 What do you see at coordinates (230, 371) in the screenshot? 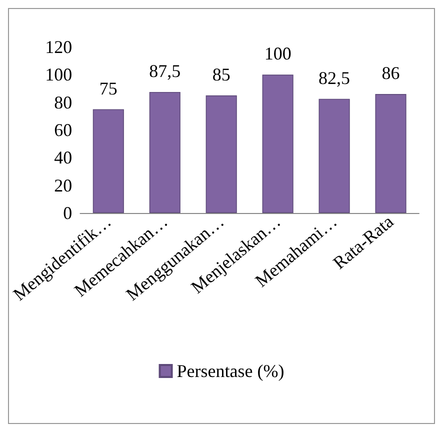
I see `legend-label: Persentase (%)` at bounding box center [230, 371].